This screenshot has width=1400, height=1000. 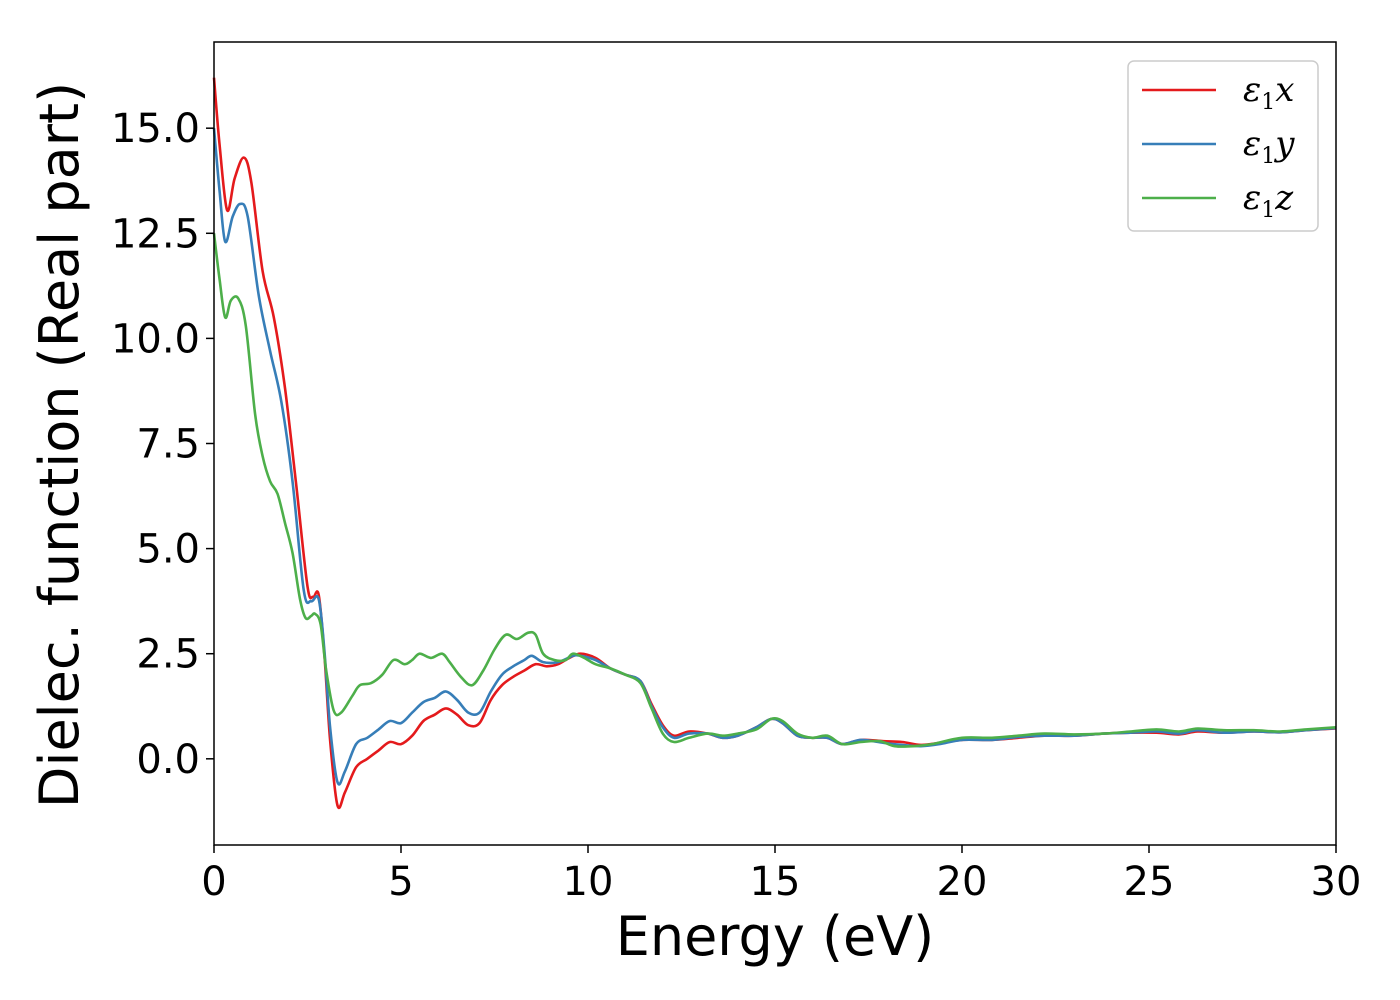 I want to click on x-tick-label: 25, so click(x=1149, y=882).